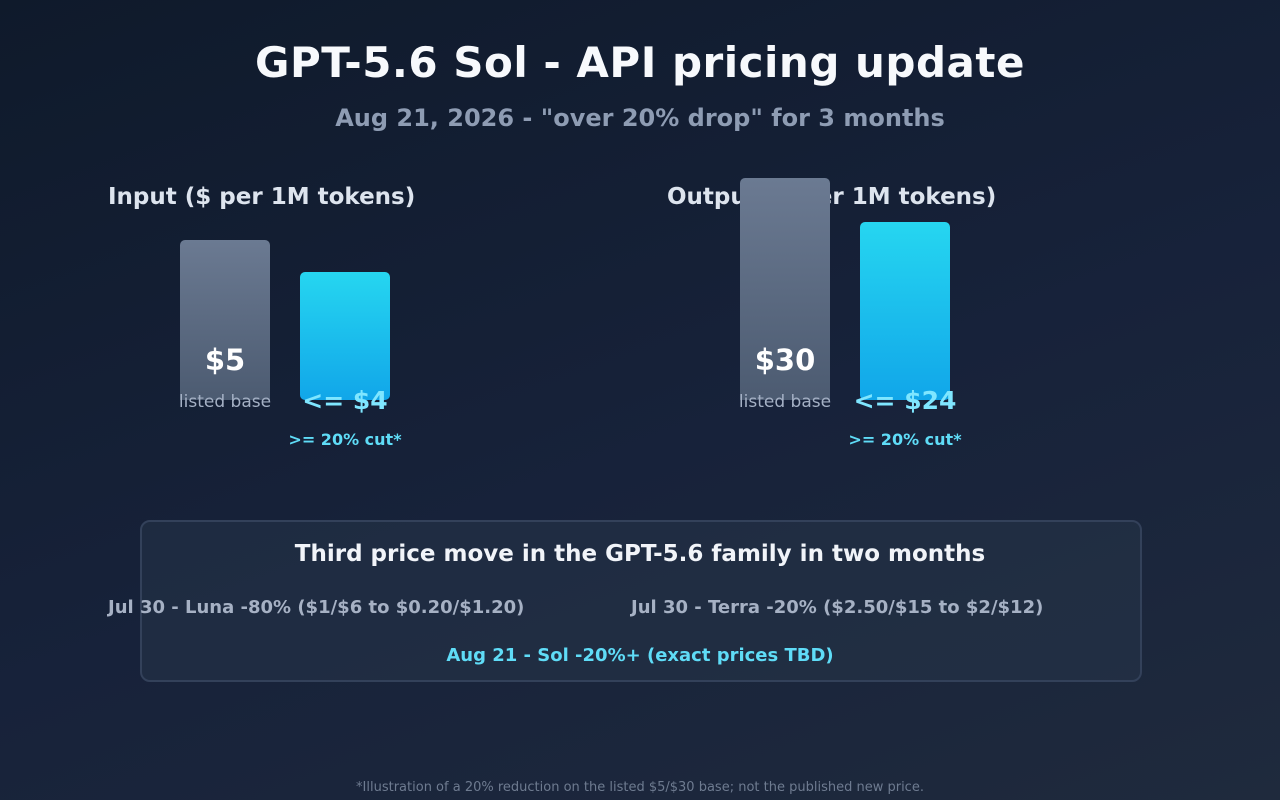  Describe the element at coordinates (262, 197) in the screenshot. I see `input-chart-title: Input ($ per 1M tokens)` at that location.